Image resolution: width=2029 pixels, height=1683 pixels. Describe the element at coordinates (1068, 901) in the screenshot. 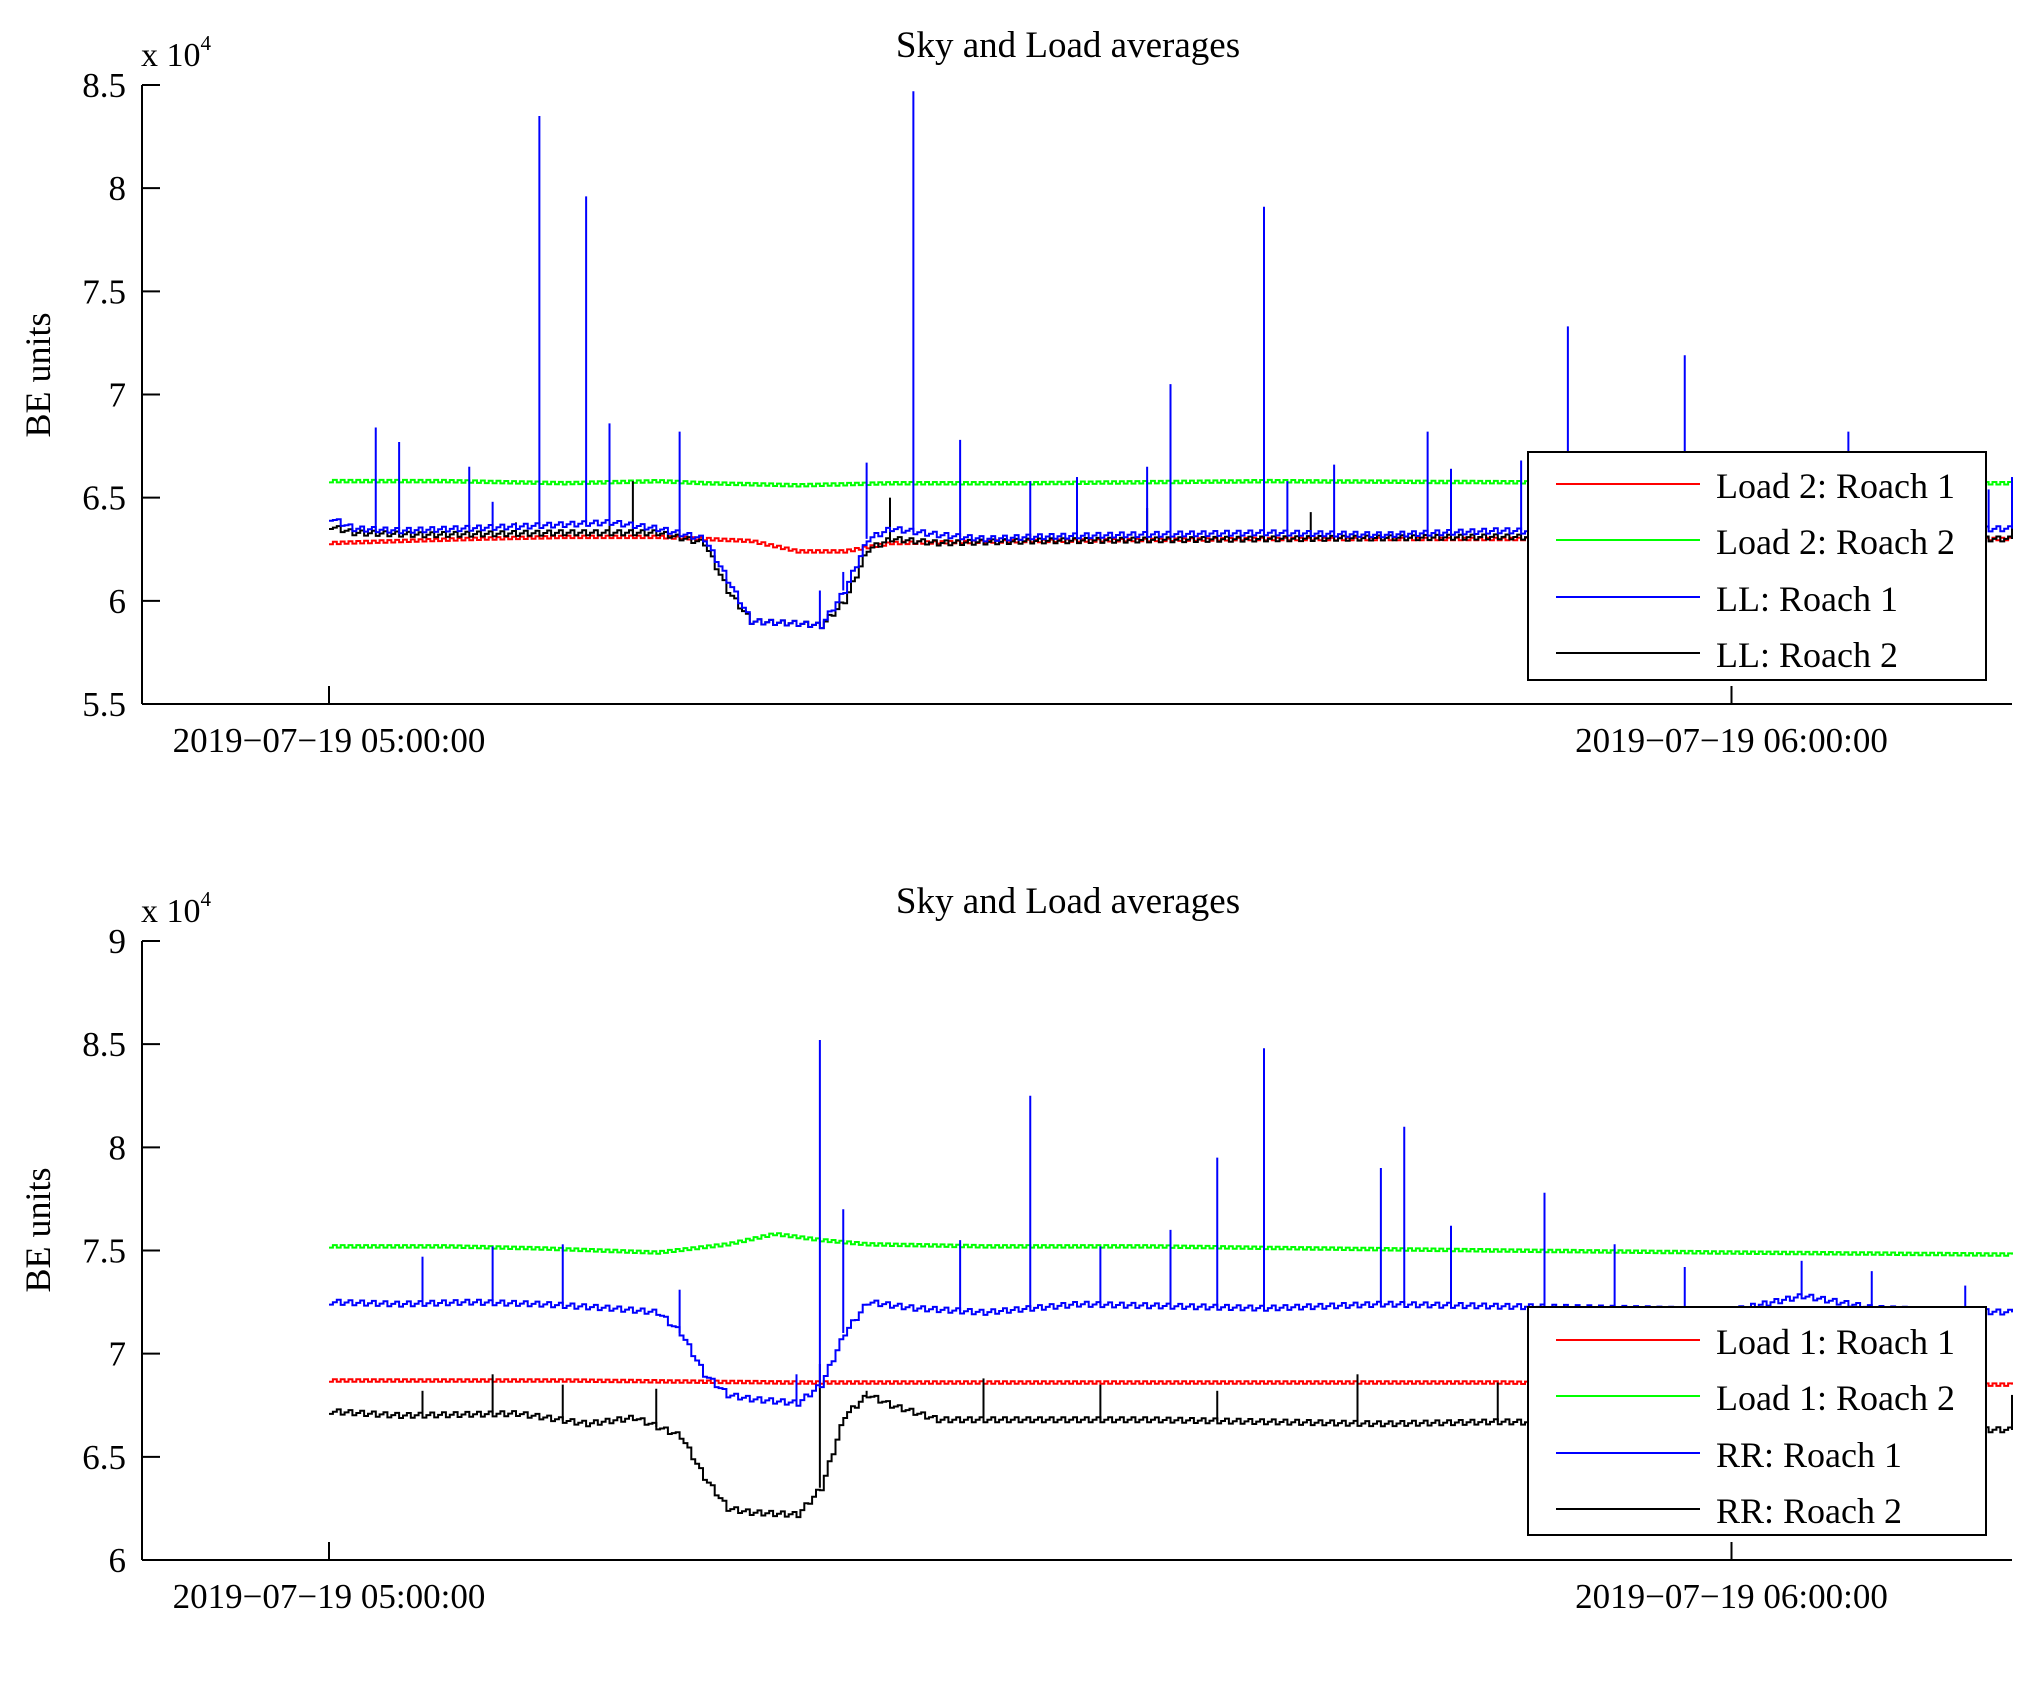

I see `chart-2-title: Sky and Load averages` at that location.